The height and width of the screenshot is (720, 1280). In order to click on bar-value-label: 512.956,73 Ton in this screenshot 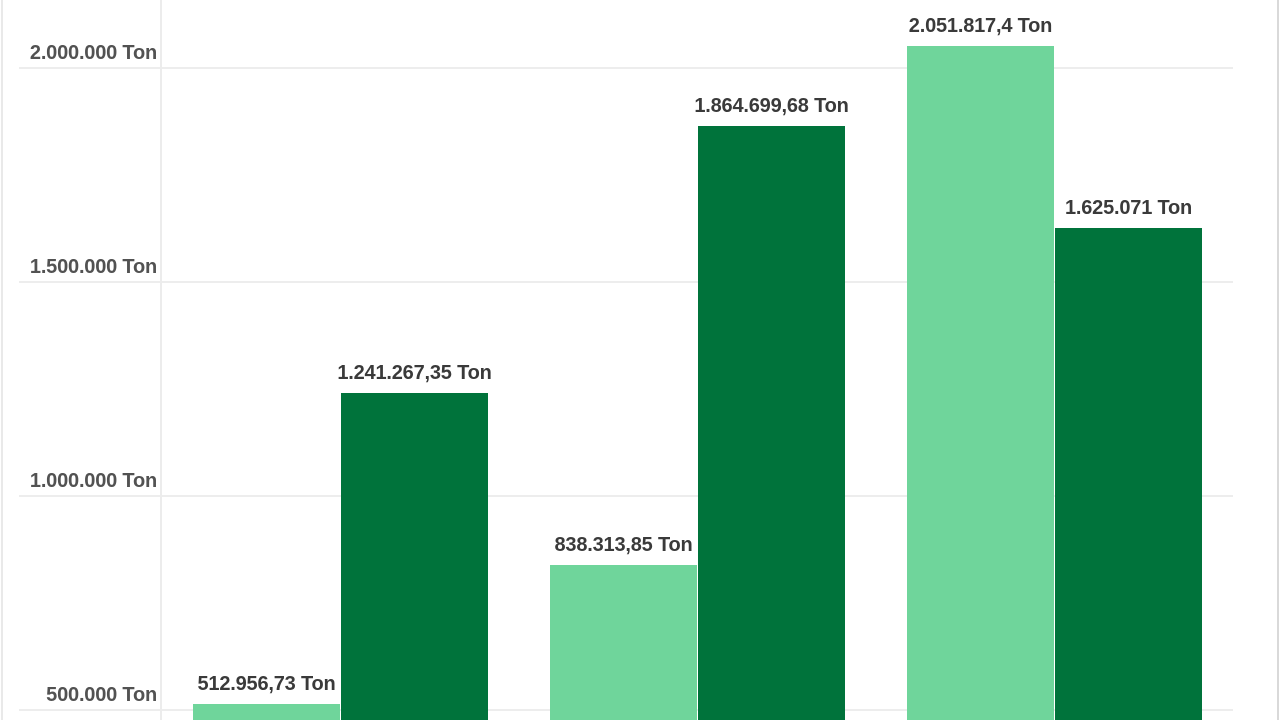, I will do `click(266, 684)`.